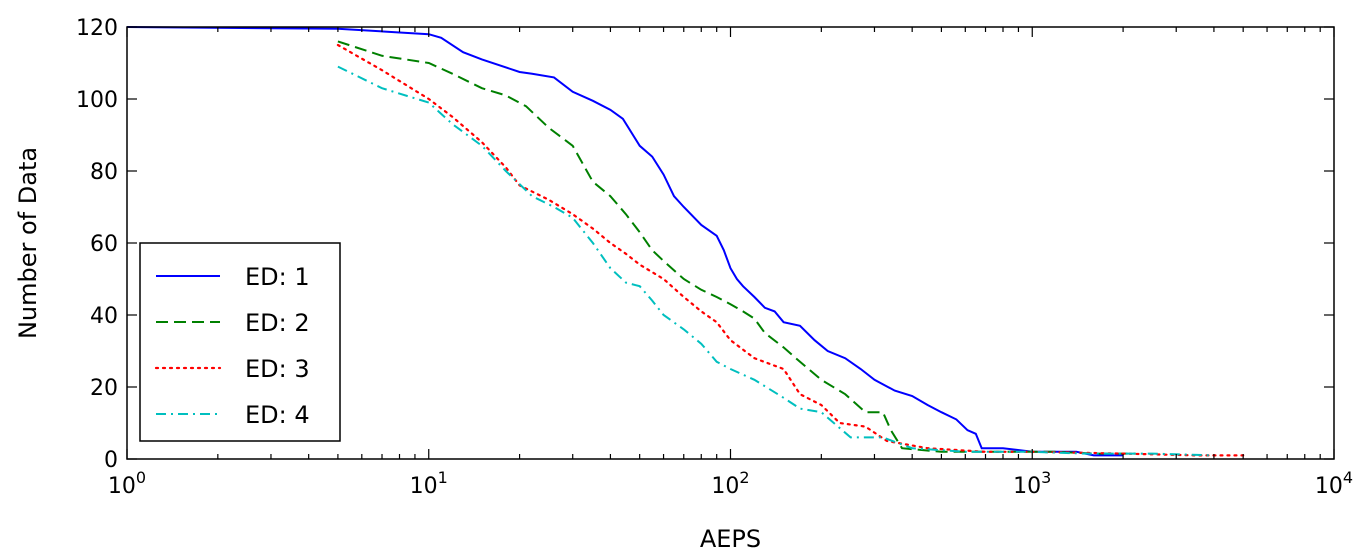  Describe the element at coordinates (127, 483) in the screenshot. I see `x-tick-label: 10⁰` at that location.